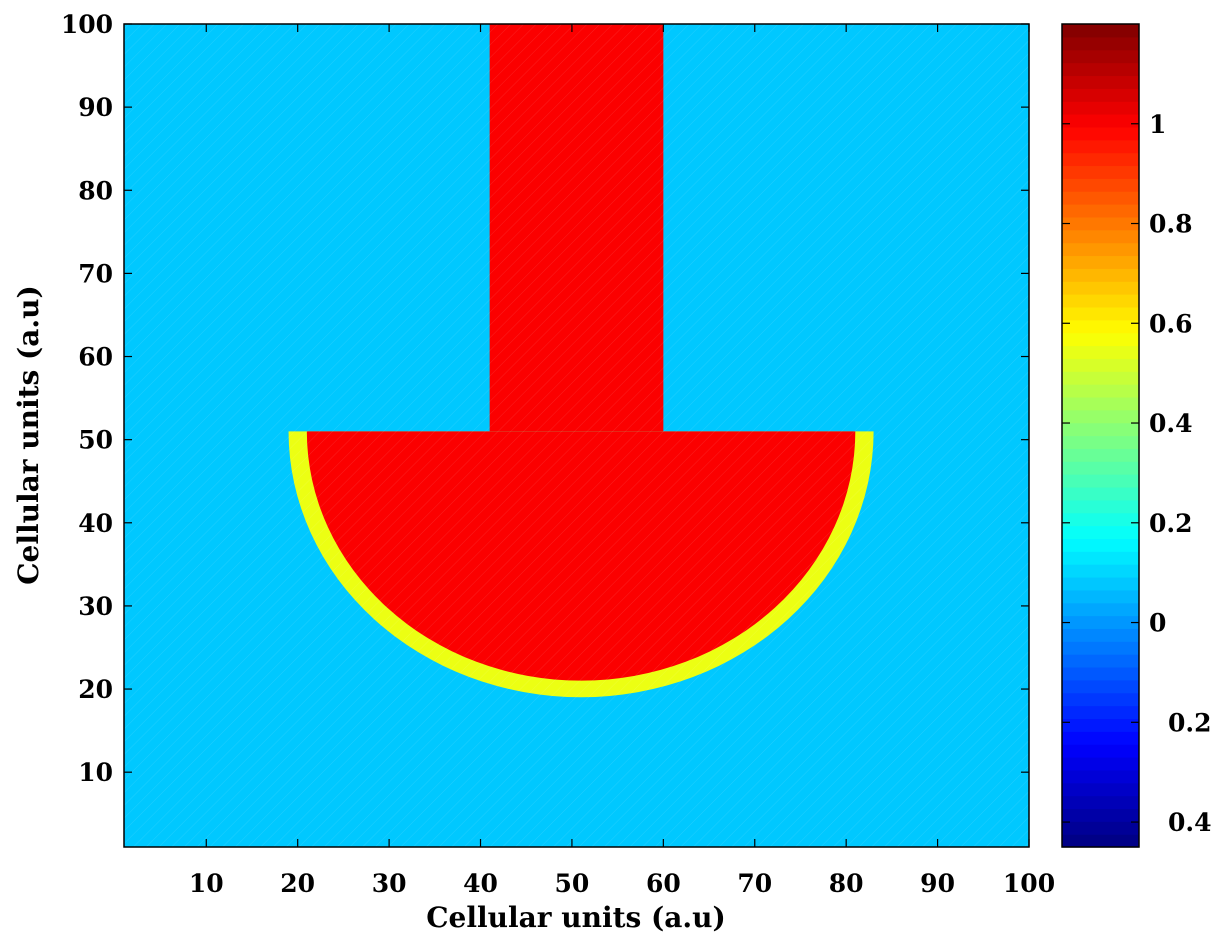 The height and width of the screenshot is (940, 1217). Describe the element at coordinates (95, 523) in the screenshot. I see `y-tick-label: 40` at that location.